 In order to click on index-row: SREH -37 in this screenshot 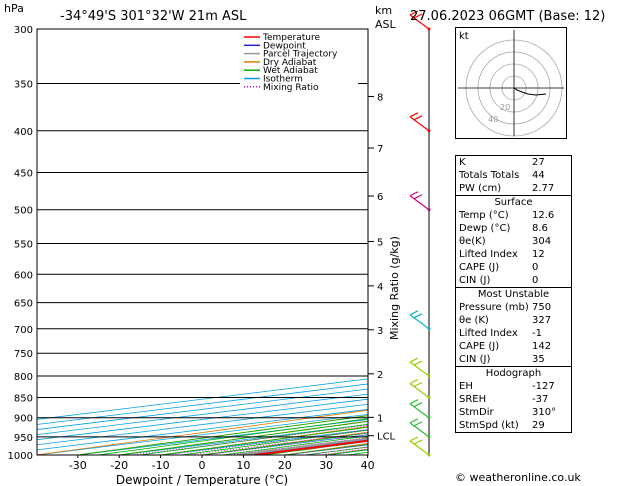, I will do `click(513, 399)`.